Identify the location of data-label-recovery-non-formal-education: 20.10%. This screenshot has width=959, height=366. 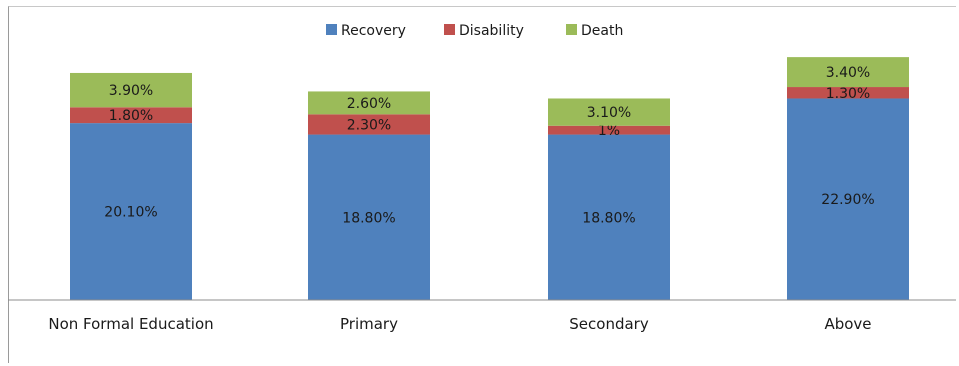
(130, 213).